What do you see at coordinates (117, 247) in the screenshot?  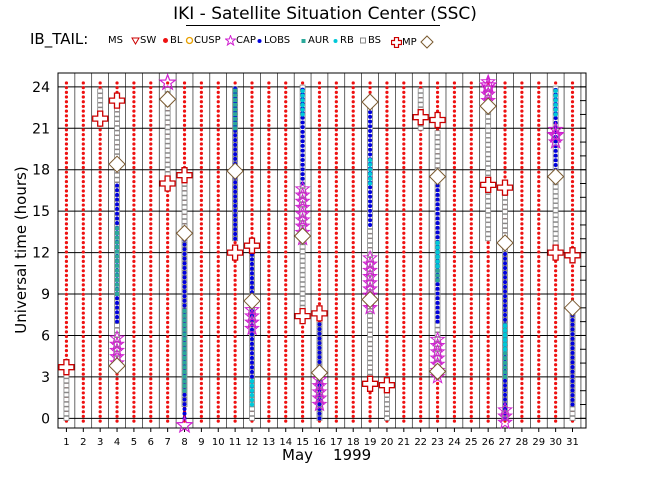 I see `aur-point` at bounding box center [117, 247].